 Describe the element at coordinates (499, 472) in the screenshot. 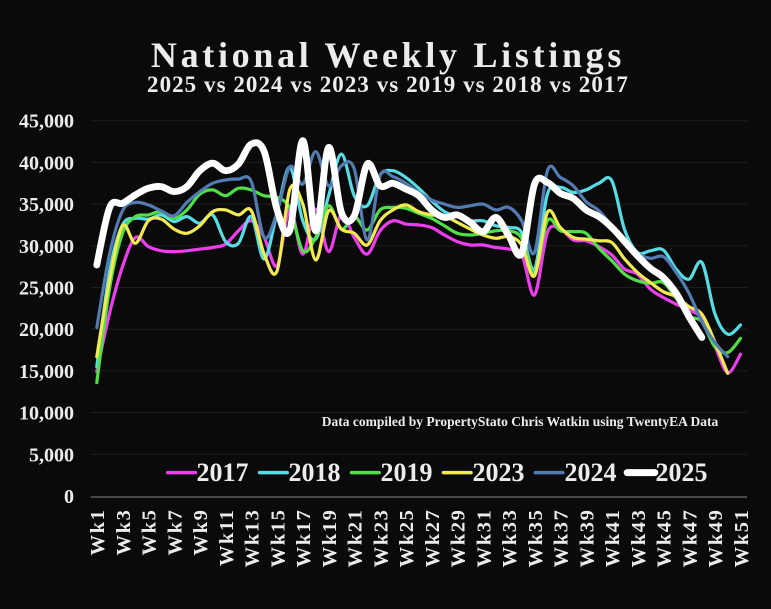

I see `svg-text: 2023` at that location.